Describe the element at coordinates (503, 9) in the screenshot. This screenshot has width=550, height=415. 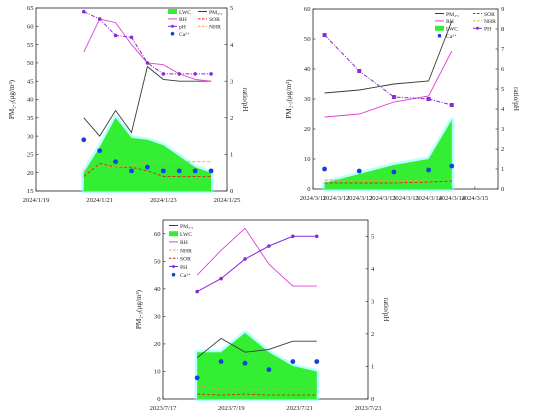
I see `y2-tick-label: 9` at that location.